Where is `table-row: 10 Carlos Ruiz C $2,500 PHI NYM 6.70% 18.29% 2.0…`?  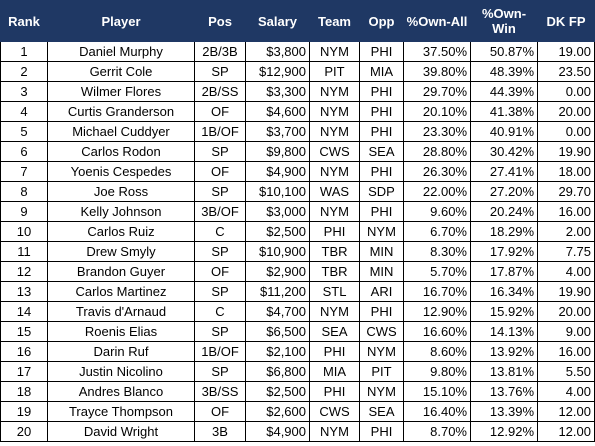
table-row: 10 Carlos Ruiz C $2,500 PHI NYM 6.70% 18.29% 2.0… is located at coordinates (297, 231).